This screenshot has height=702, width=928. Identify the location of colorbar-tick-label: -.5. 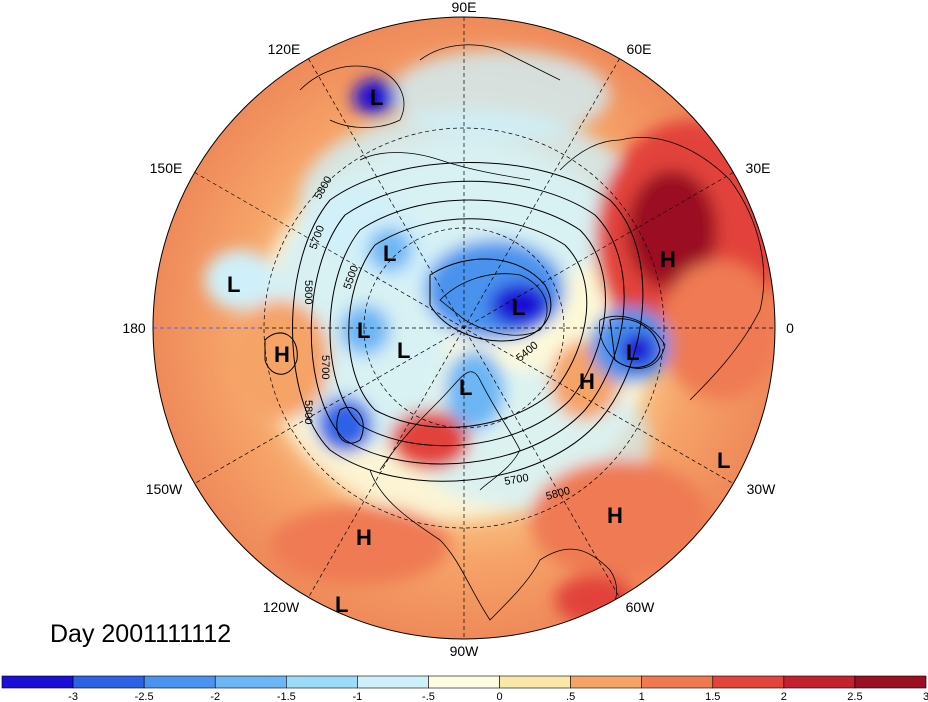
(428, 696).